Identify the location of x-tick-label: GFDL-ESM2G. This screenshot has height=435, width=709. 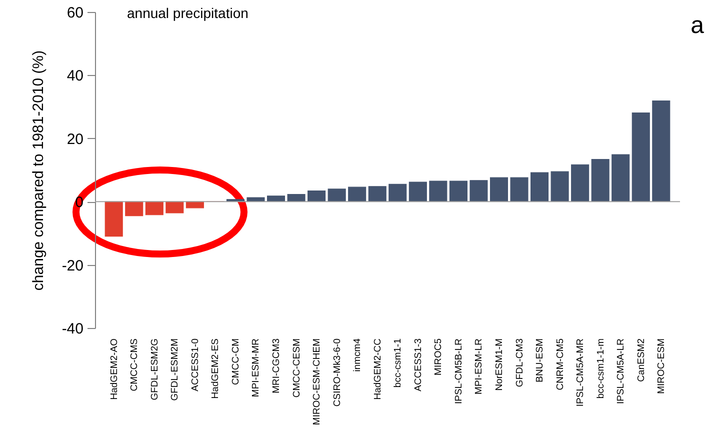
(154, 369).